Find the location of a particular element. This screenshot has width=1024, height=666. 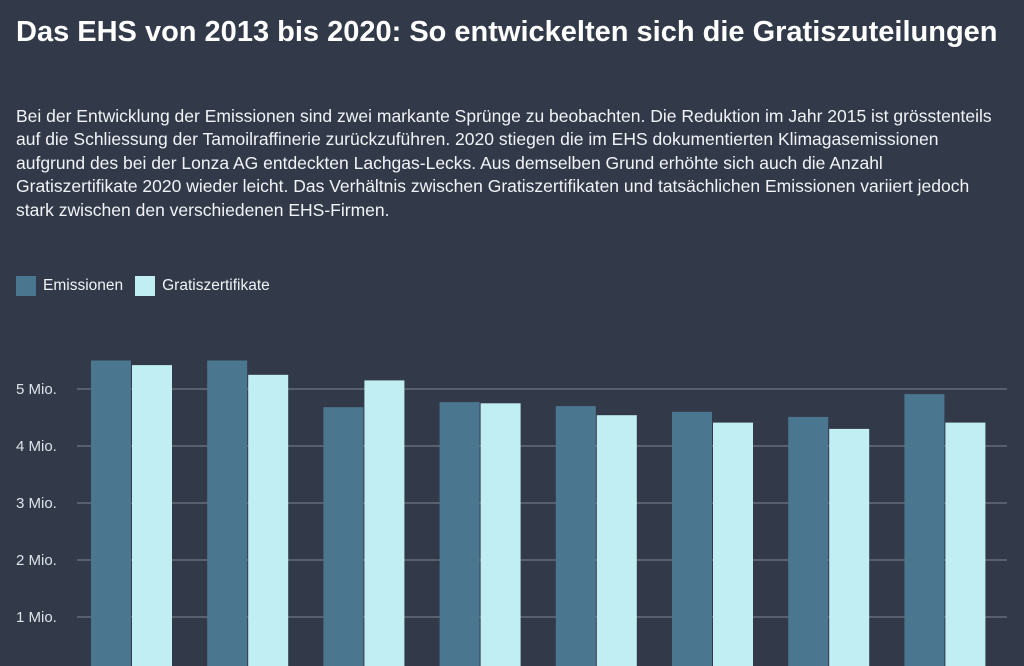

legend-swatch-gratiszertifikate is located at coordinates (145, 286).